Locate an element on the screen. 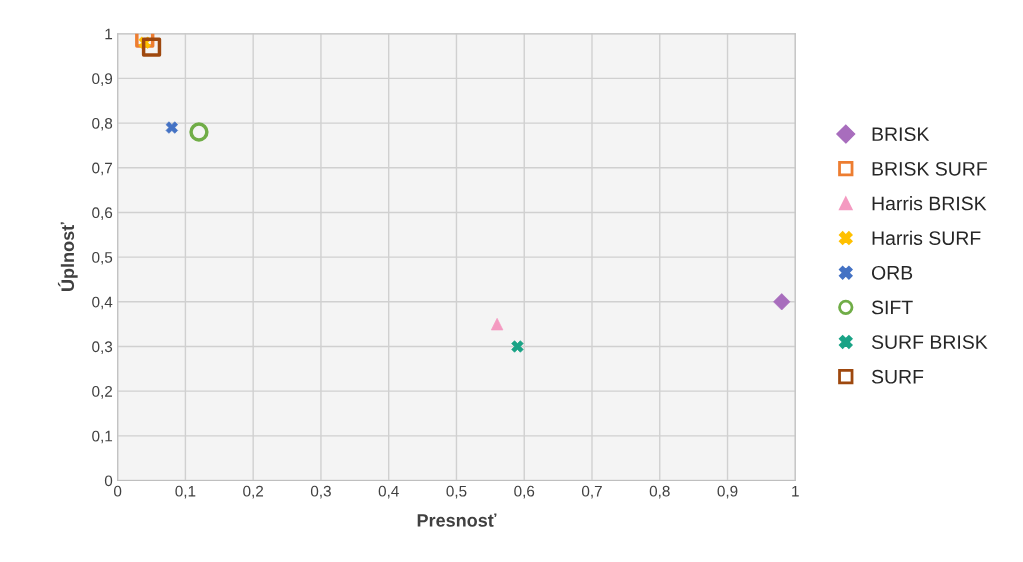  x-tick-label: 1 is located at coordinates (795, 491).